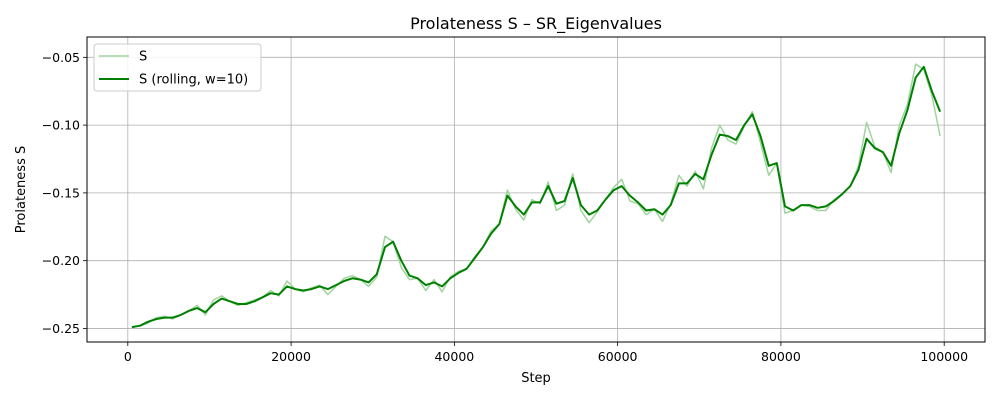 The image size is (1000, 400). What do you see at coordinates (536, 378) in the screenshot?
I see `x-axis-title: Step` at bounding box center [536, 378].